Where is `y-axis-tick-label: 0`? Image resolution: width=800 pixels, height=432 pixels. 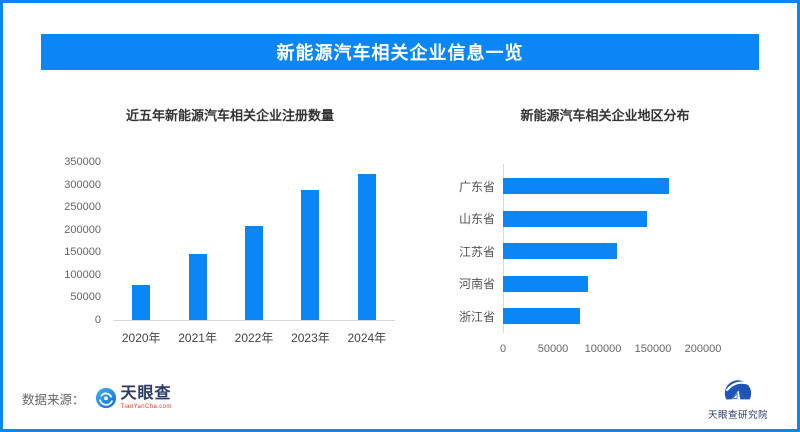
y-axis-tick-label: 0 is located at coordinates (97, 320).